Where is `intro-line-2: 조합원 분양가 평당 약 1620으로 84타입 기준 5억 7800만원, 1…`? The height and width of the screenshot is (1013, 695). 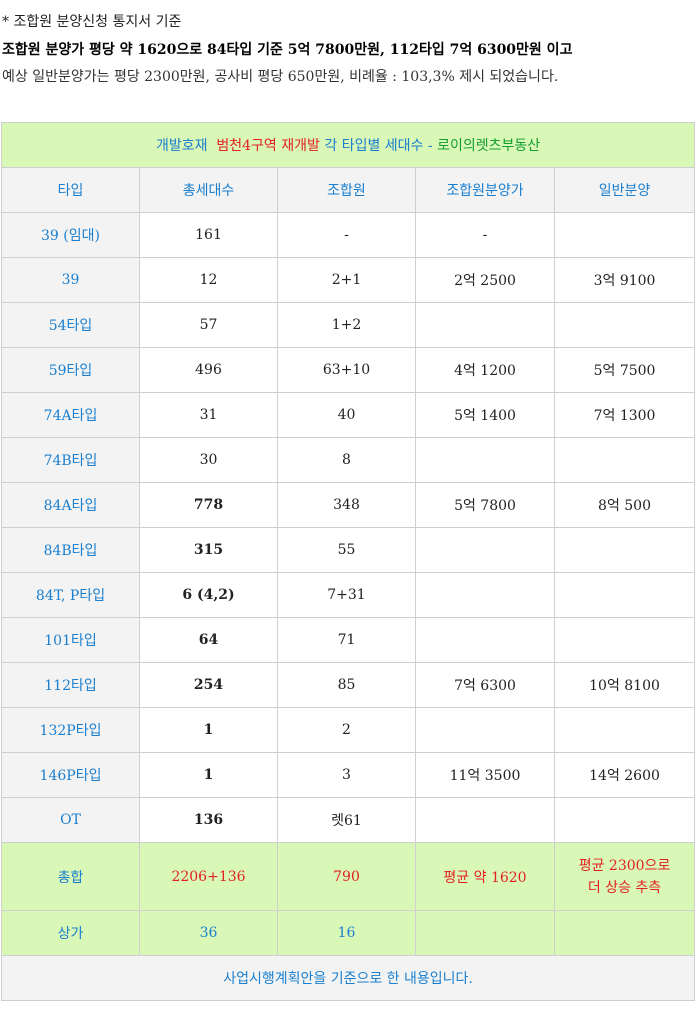
intro-line-2: 조합원 분양가 평당 약 1620으로 84타입 기준 5억 7800만원, 1… is located at coordinates (287, 50).